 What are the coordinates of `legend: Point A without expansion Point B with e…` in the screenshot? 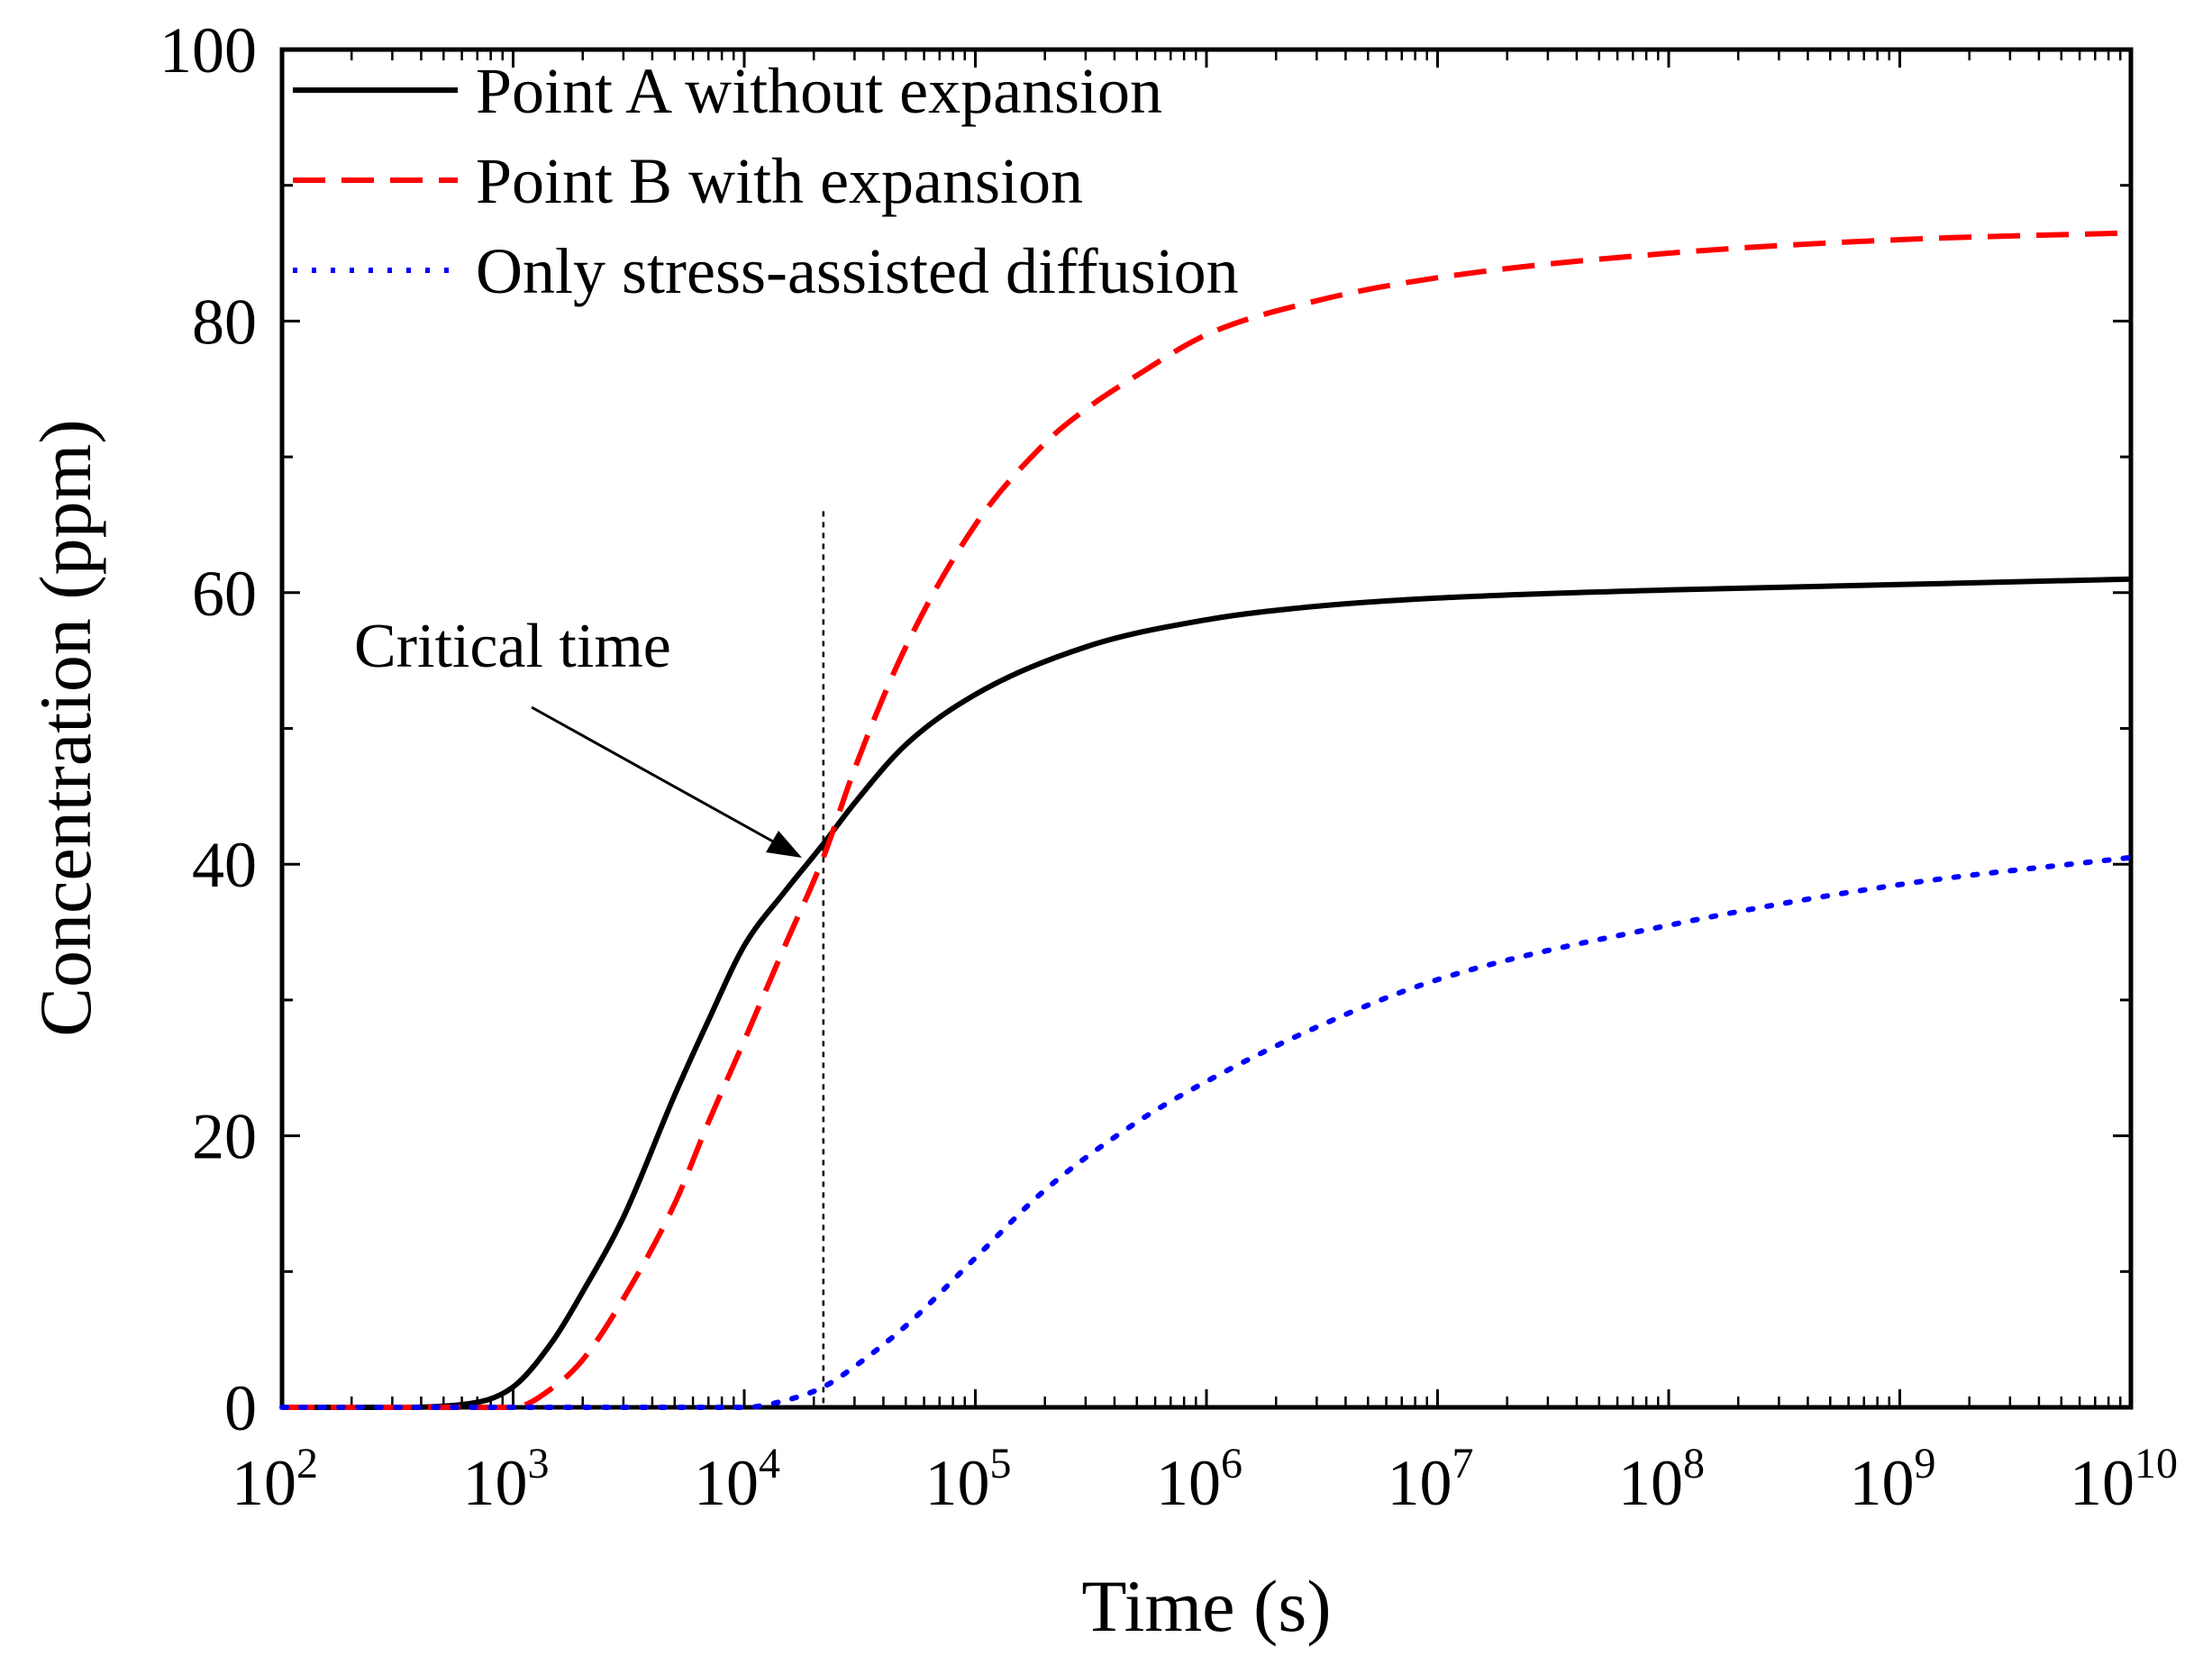 It's located at (766, 181).